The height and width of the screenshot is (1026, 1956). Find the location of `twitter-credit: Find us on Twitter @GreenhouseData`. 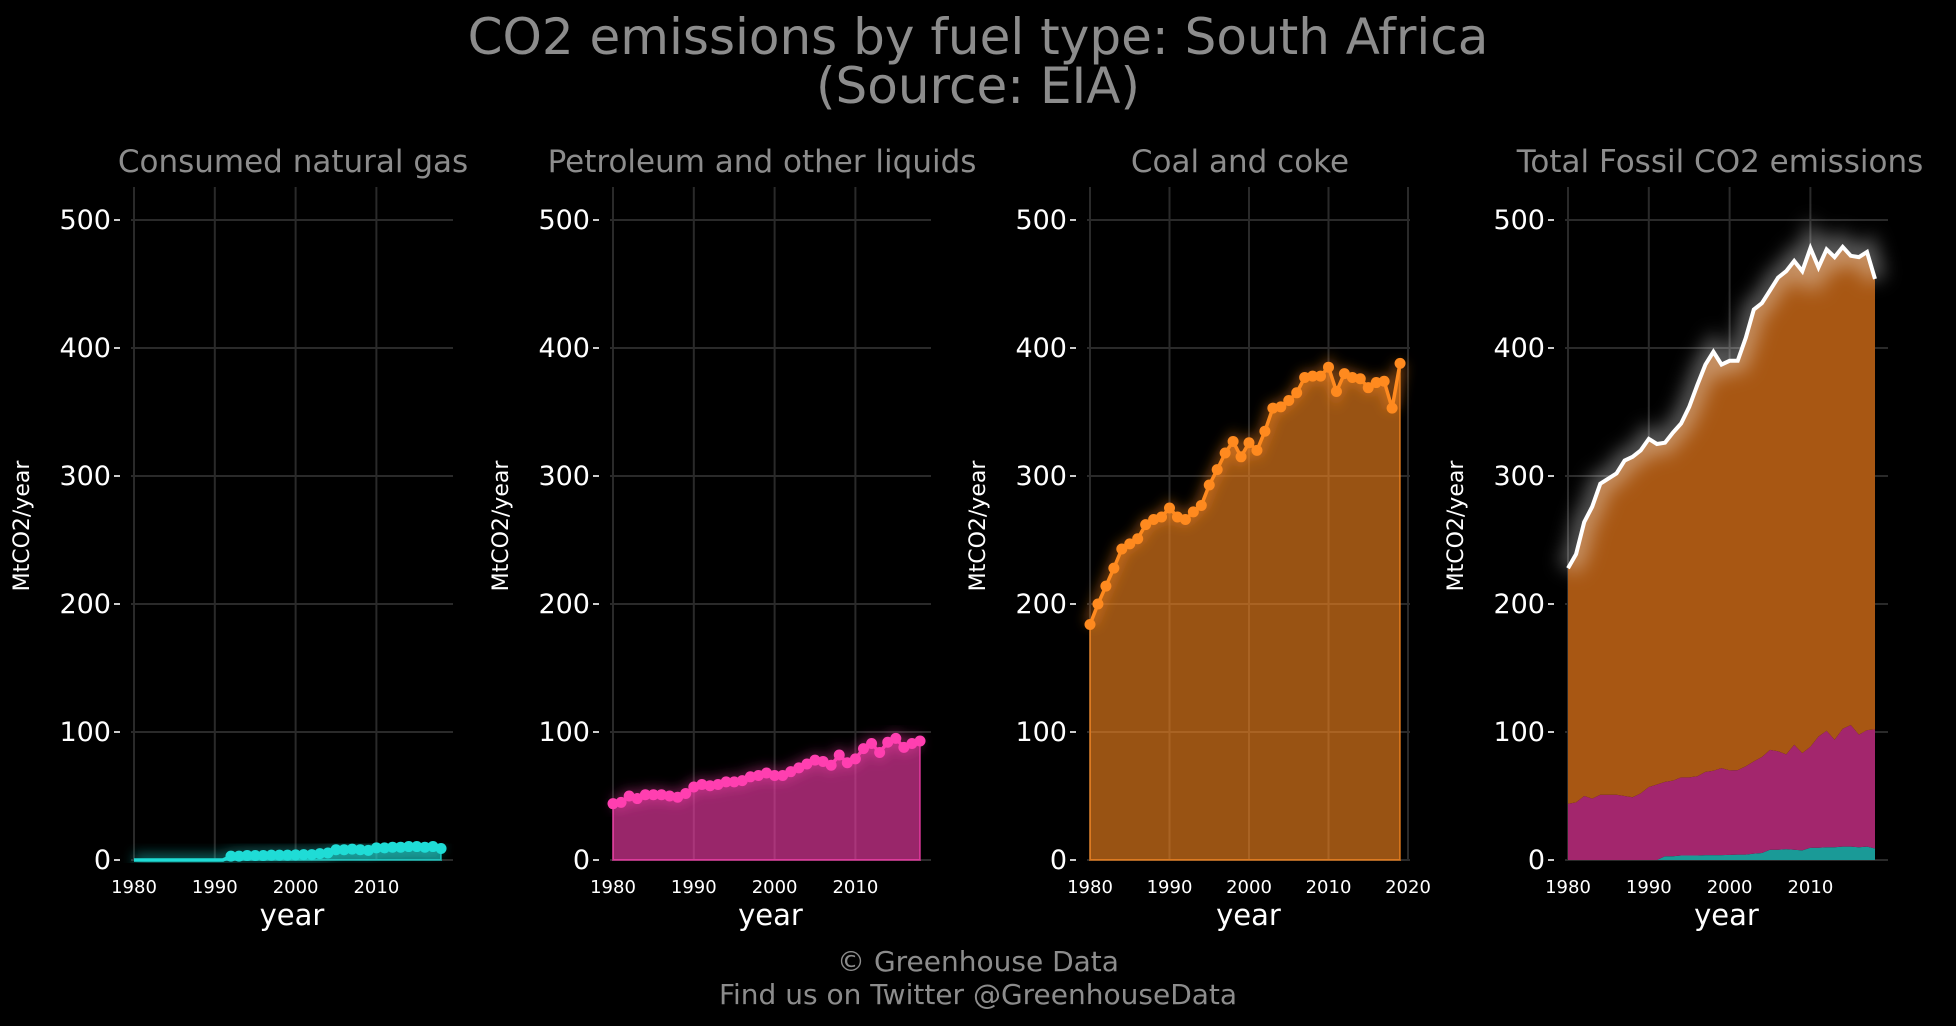

twitter-credit: Find us on Twitter @GreenhouseData is located at coordinates (978, 994).